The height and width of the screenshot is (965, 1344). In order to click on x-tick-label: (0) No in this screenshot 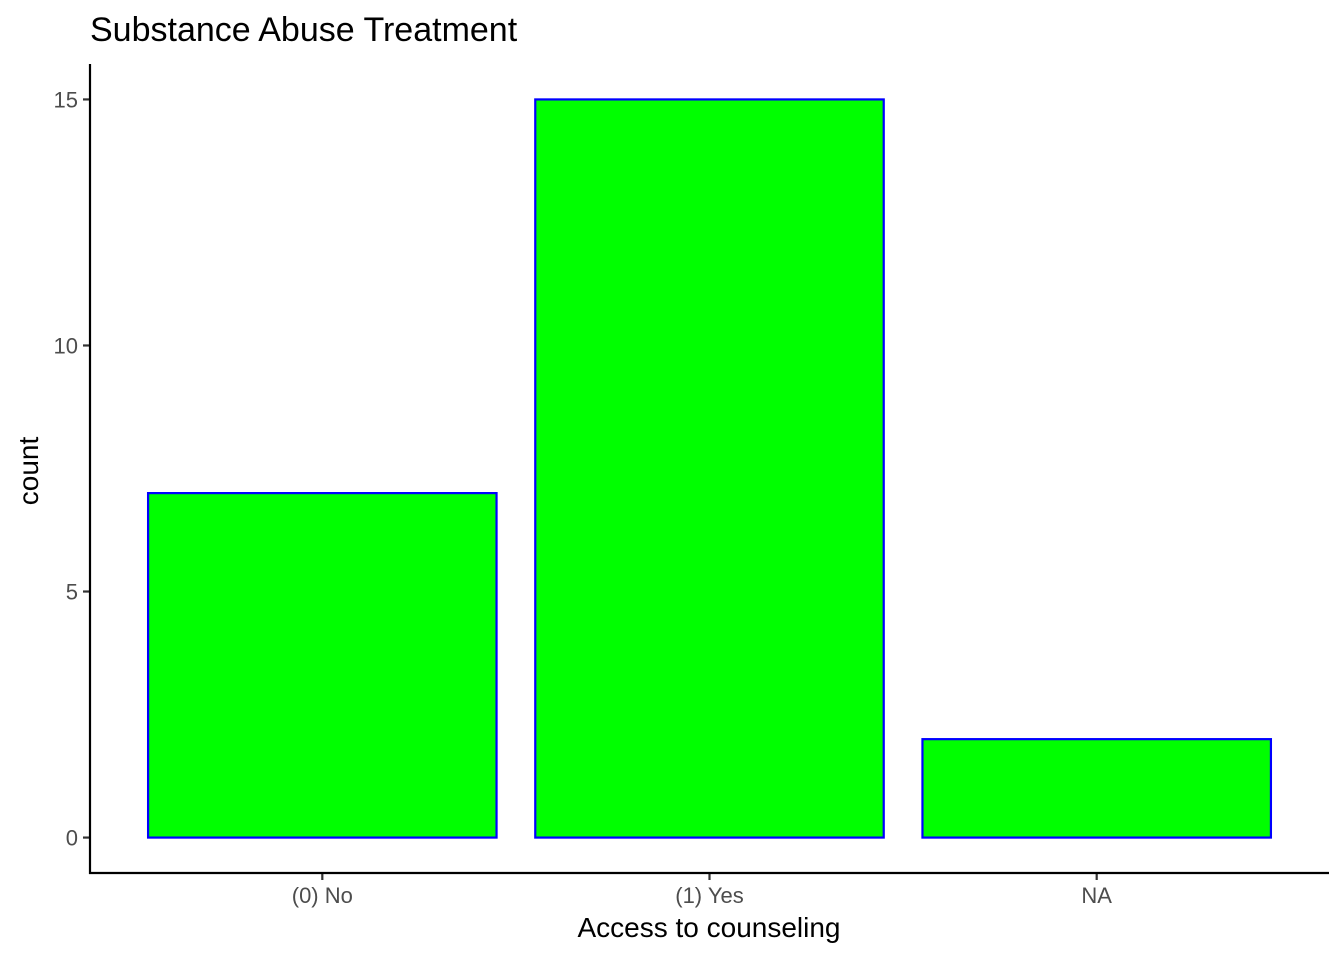, I will do `click(322, 895)`.